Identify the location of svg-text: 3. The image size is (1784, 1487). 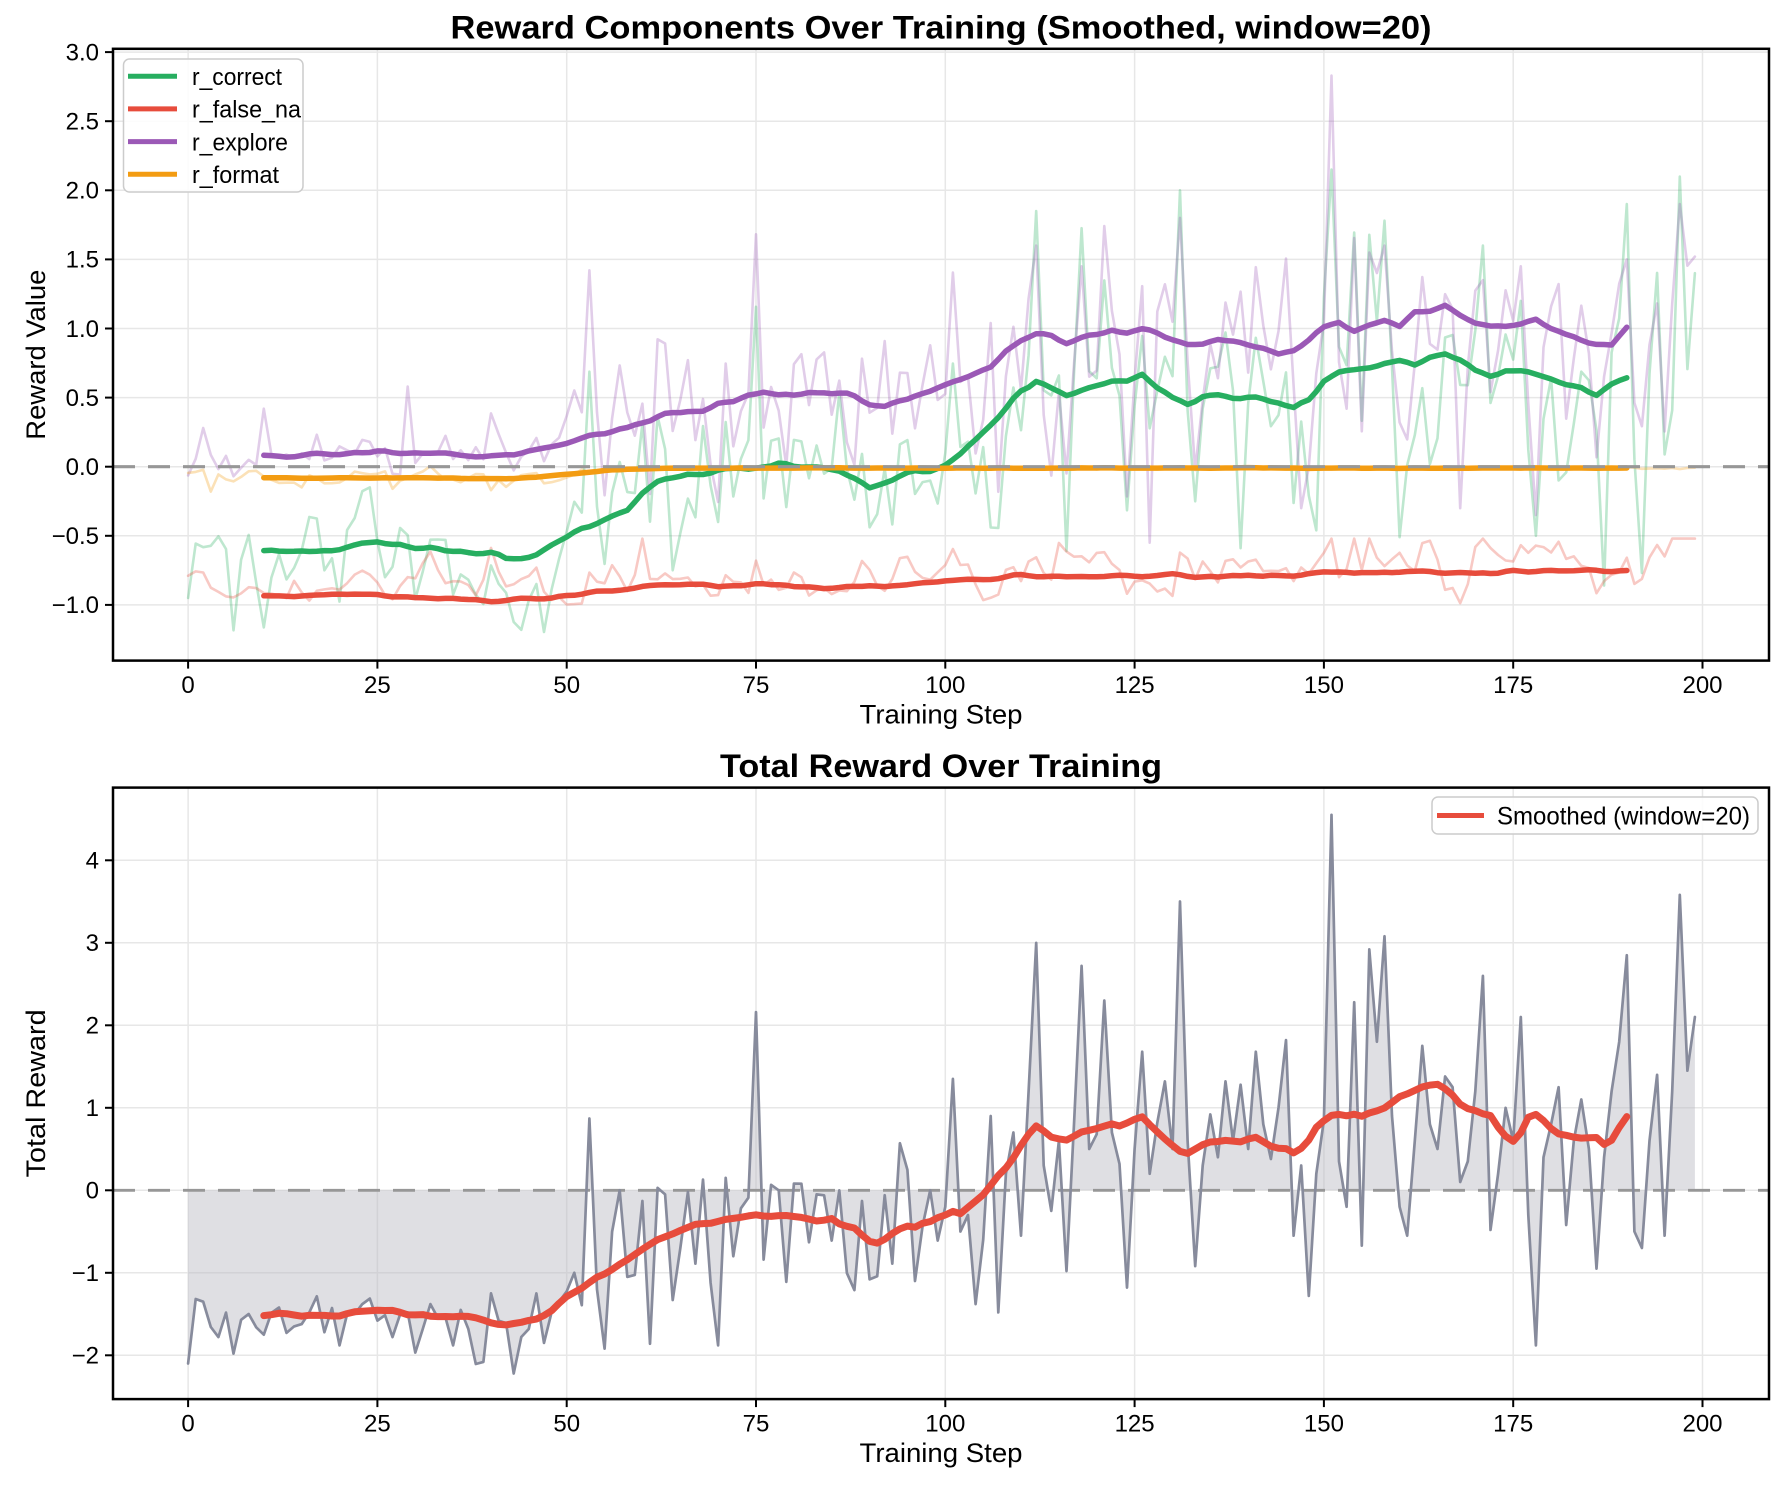
(92, 943).